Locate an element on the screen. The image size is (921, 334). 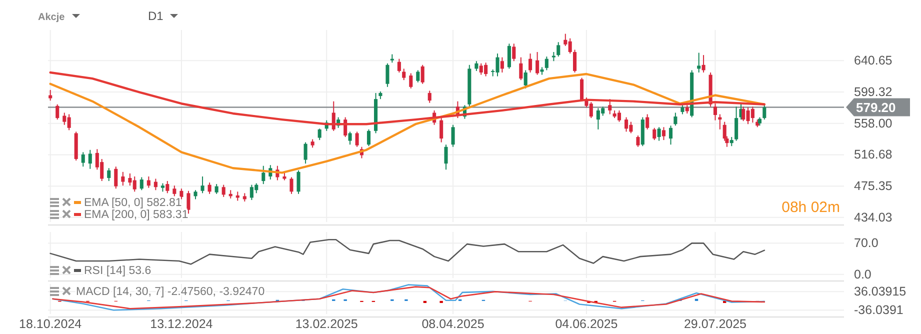
y-tick-label: 475.35 is located at coordinates (873, 186).